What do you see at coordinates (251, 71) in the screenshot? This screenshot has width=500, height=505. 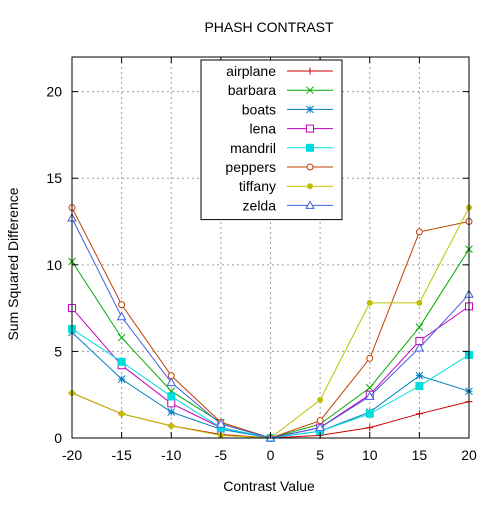 I see `legend-label-airplane: airplane` at bounding box center [251, 71].